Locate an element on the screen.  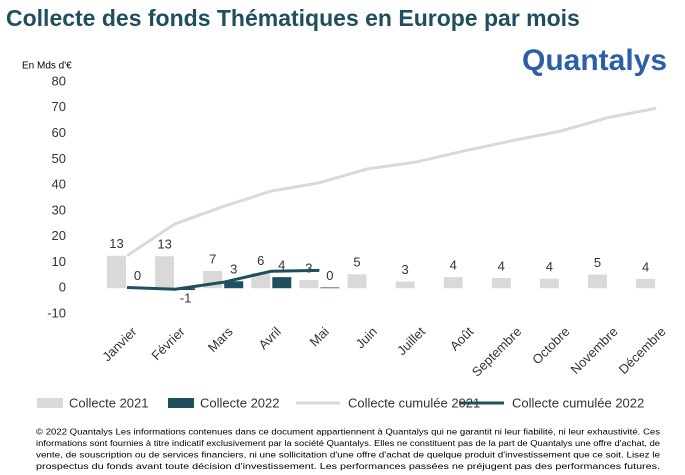
legend-label: Collecte cumulée 2022 is located at coordinates (578, 402).